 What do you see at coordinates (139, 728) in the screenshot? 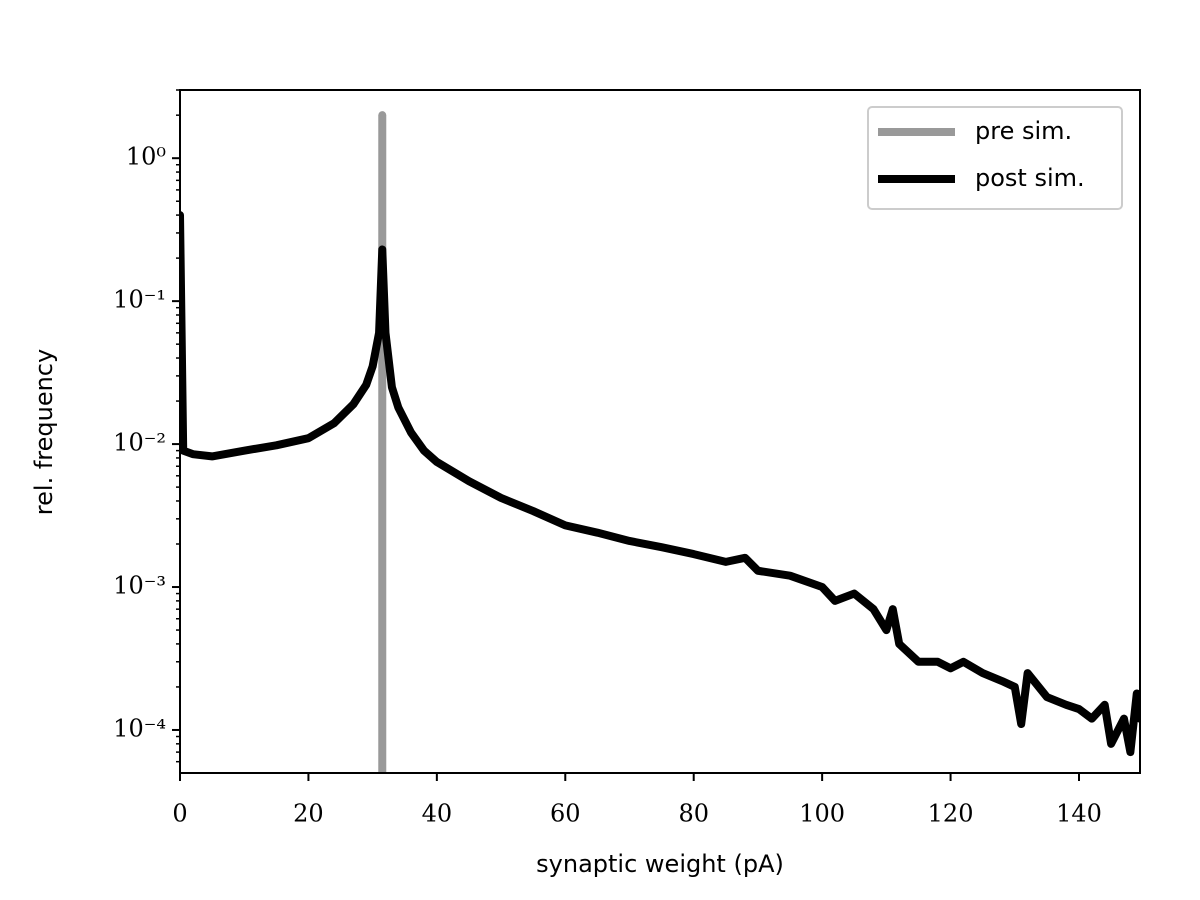
I see `y-tick-label: 10⁻⁴` at bounding box center [139, 728].